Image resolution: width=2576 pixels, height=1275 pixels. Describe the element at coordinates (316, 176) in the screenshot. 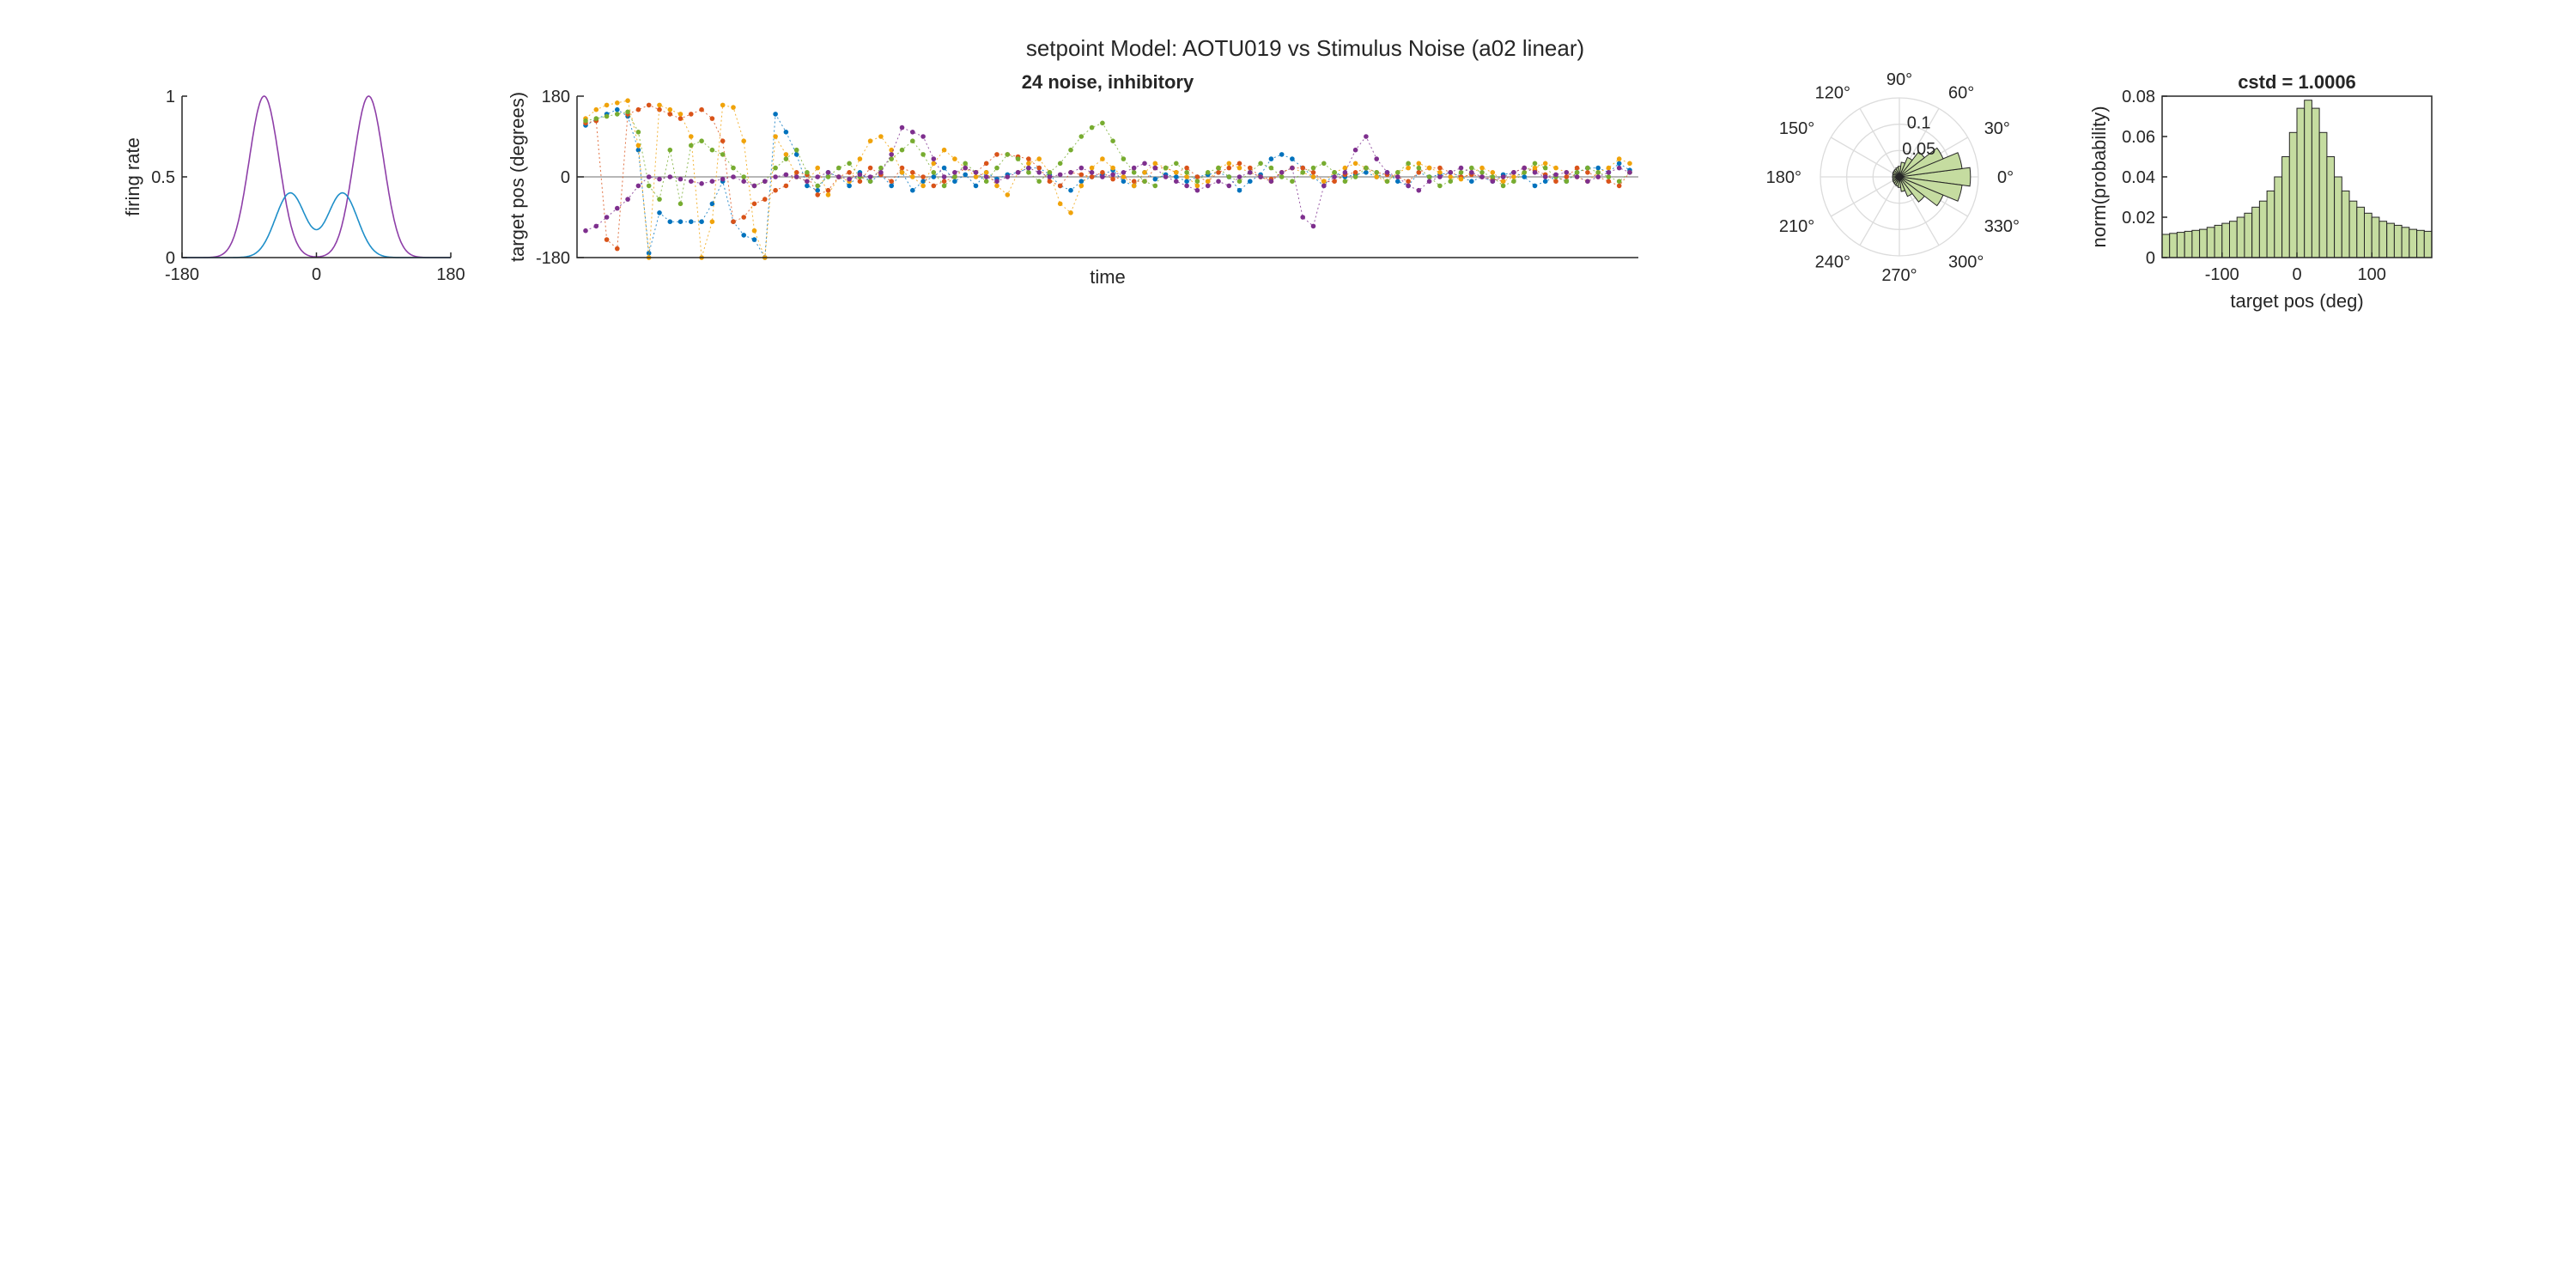

I see `tuning-curves-marks` at that location.